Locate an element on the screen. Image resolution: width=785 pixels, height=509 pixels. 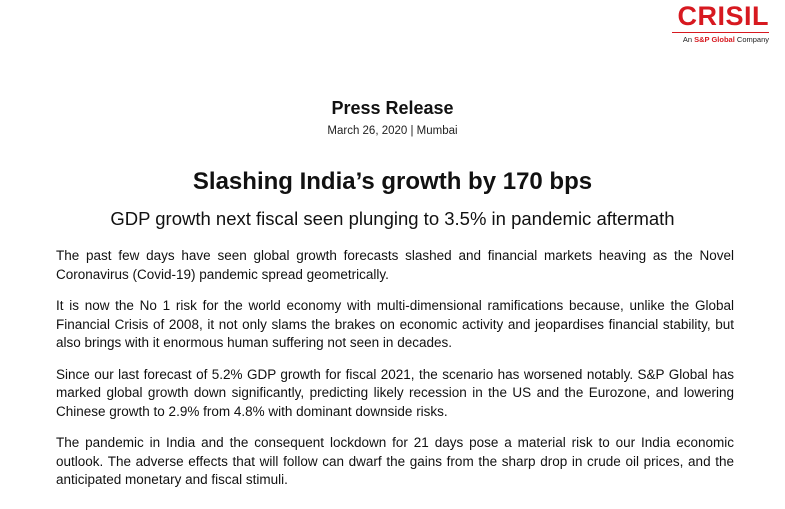
logo-divider is located at coordinates (720, 32).